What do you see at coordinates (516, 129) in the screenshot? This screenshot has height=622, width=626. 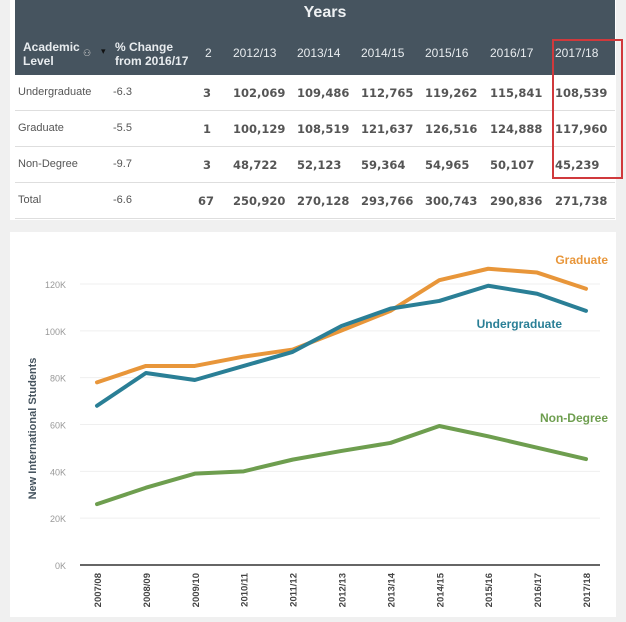 I see `row-value: 124,888` at bounding box center [516, 129].